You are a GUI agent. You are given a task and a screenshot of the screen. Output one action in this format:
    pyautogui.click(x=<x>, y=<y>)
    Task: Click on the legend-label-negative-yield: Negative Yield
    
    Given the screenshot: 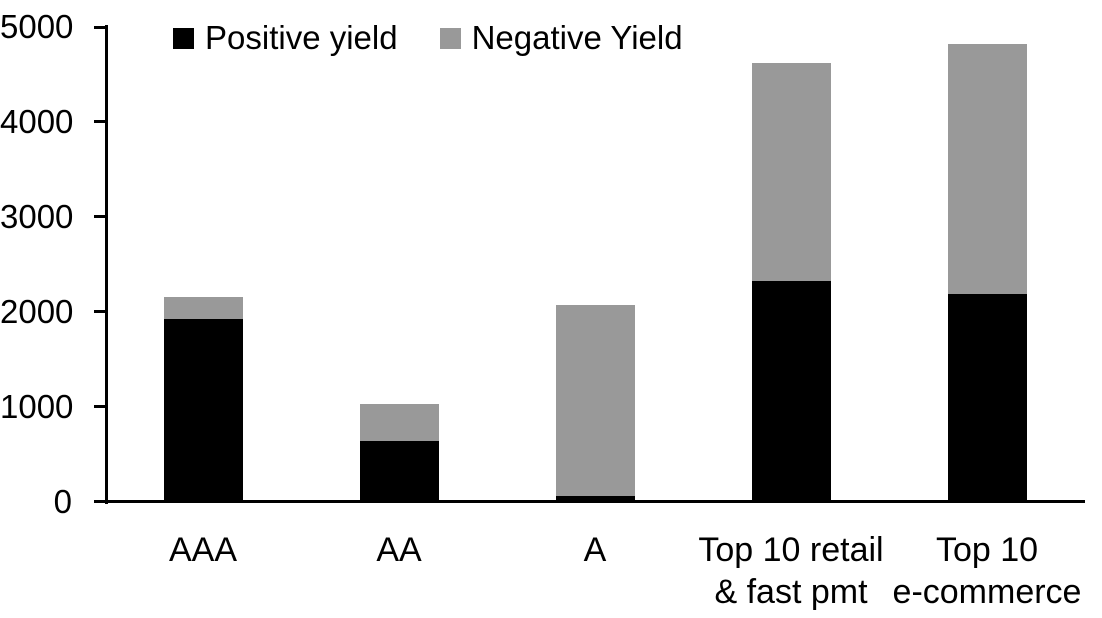 What is the action you would take?
    pyautogui.click(x=577, y=37)
    